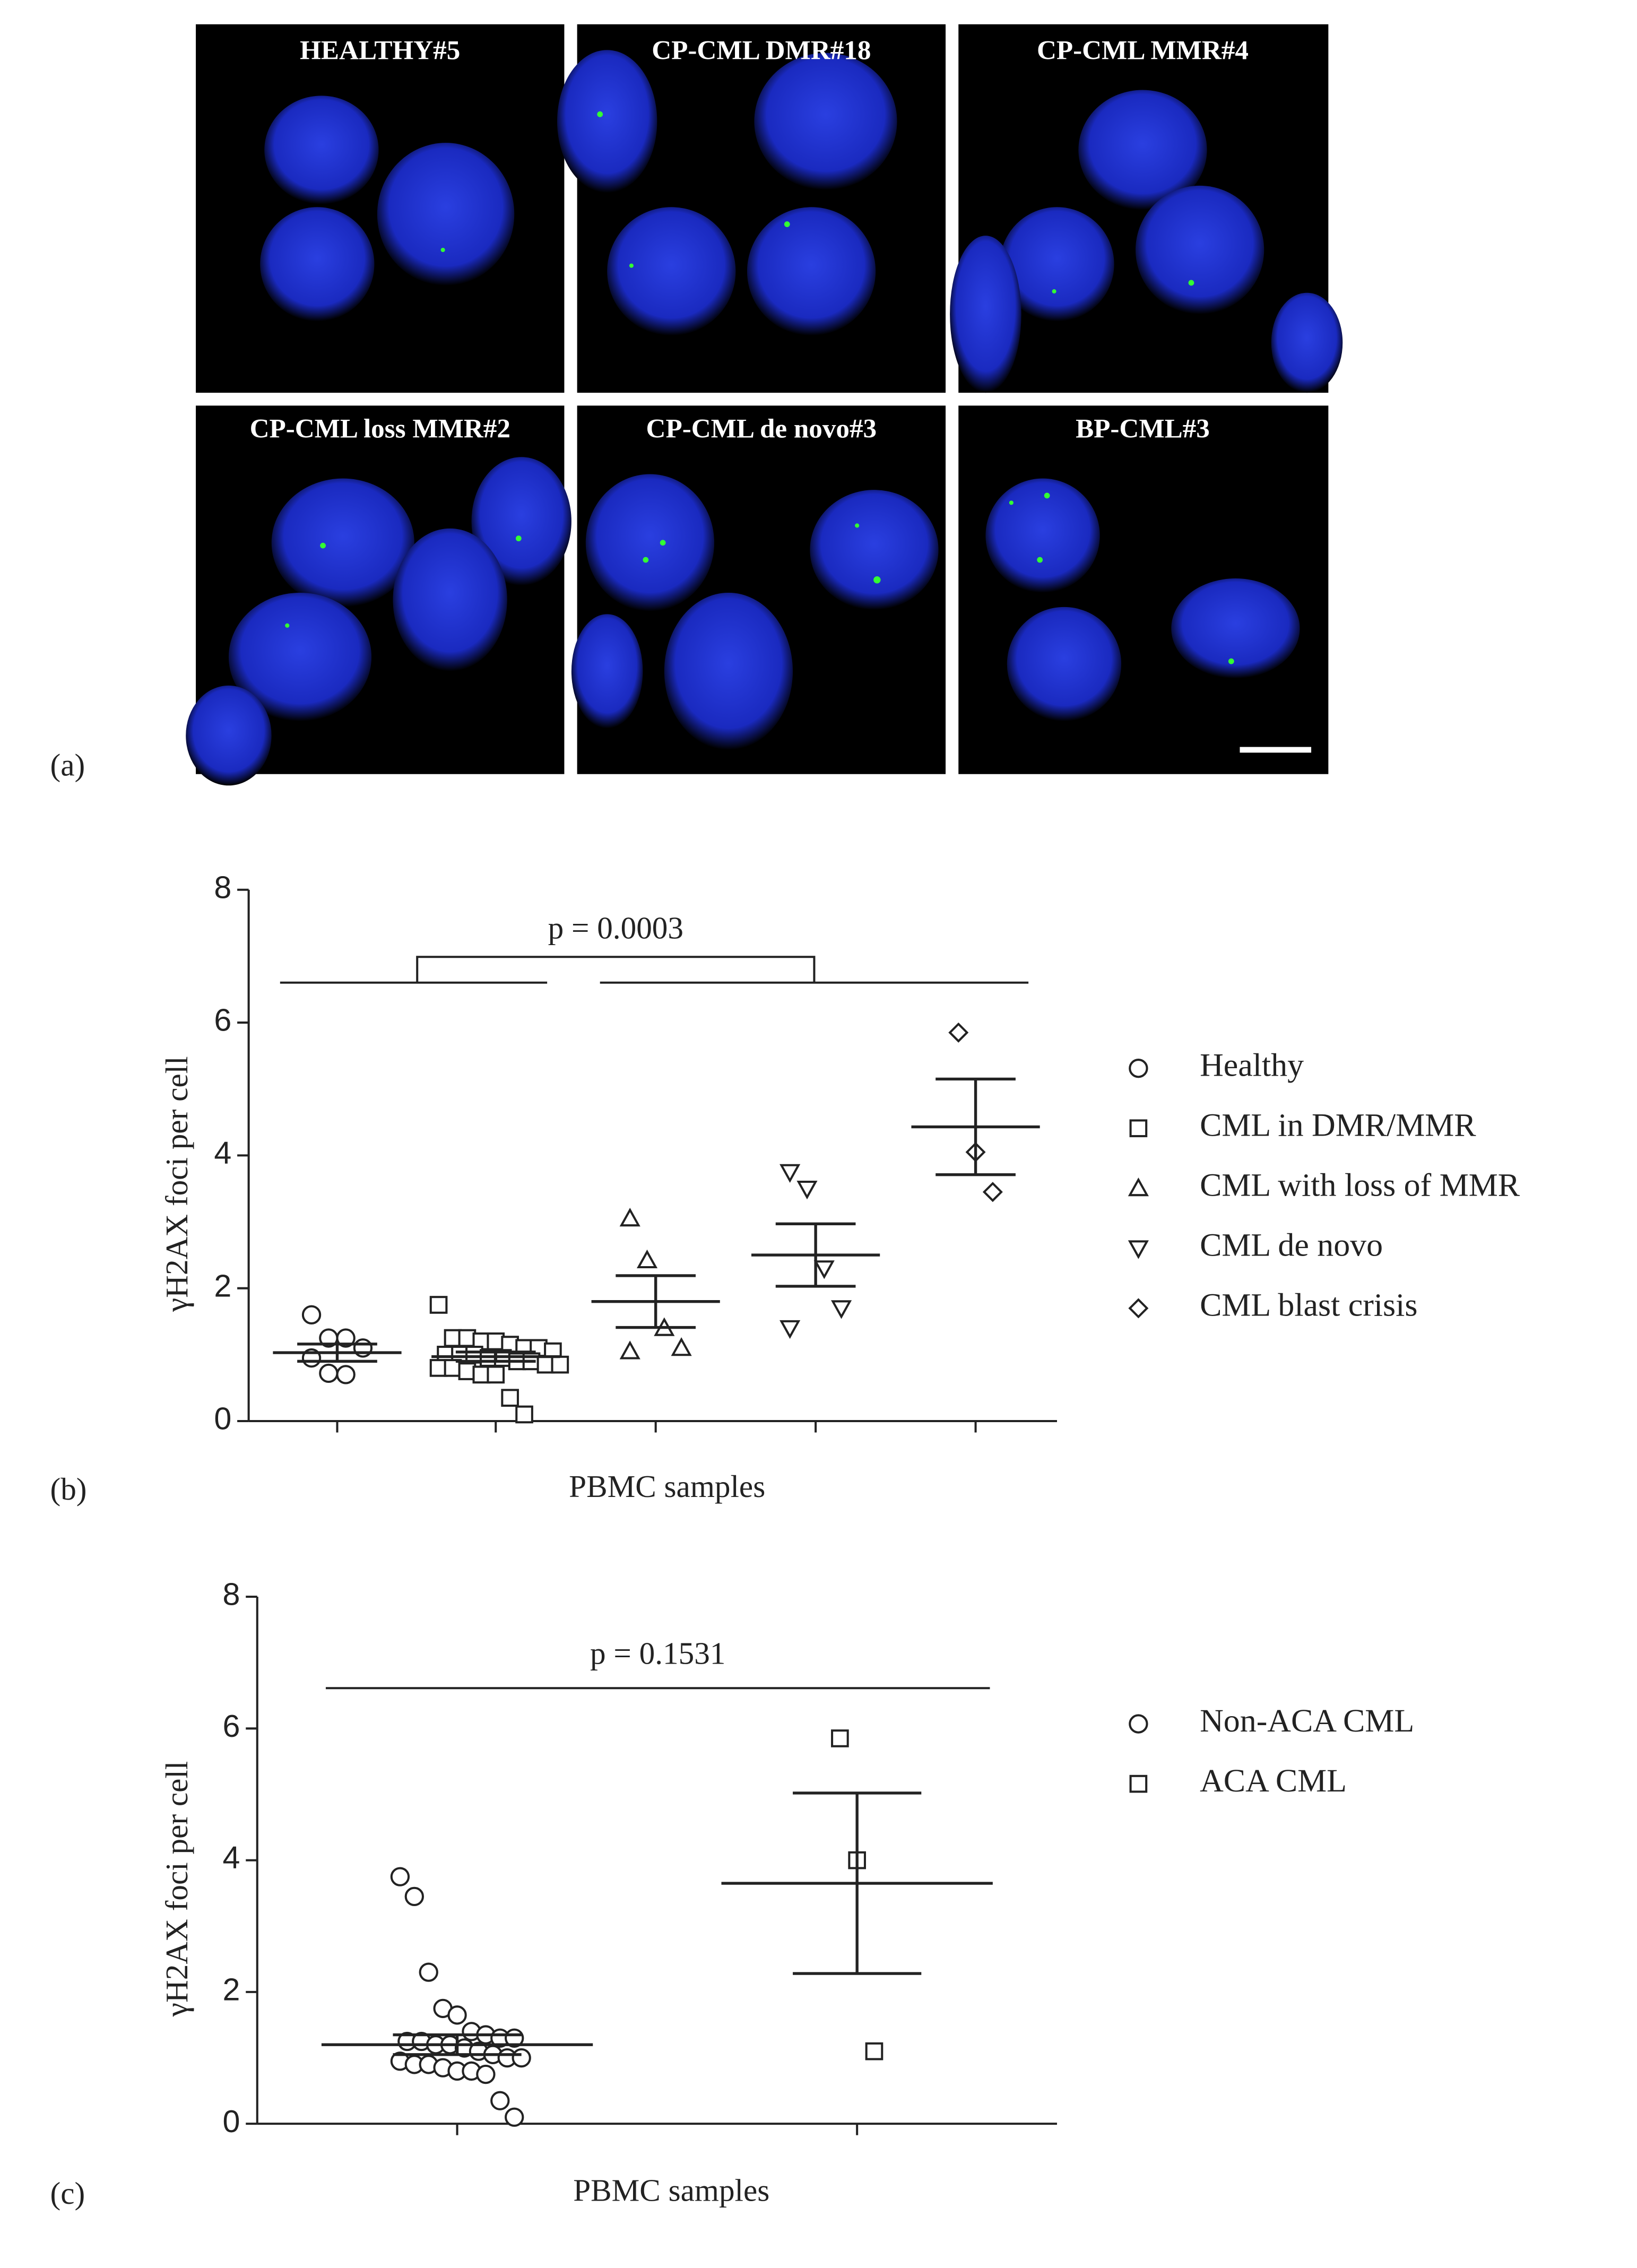  Describe the element at coordinates (1143, 429) in the screenshot. I see `image-title: BP-CML#3` at that location.